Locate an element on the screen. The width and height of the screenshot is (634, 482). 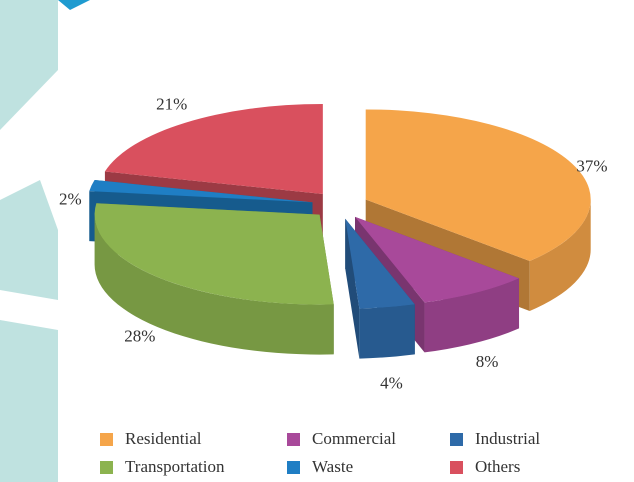
data-label: 21% is located at coordinates (171, 103).